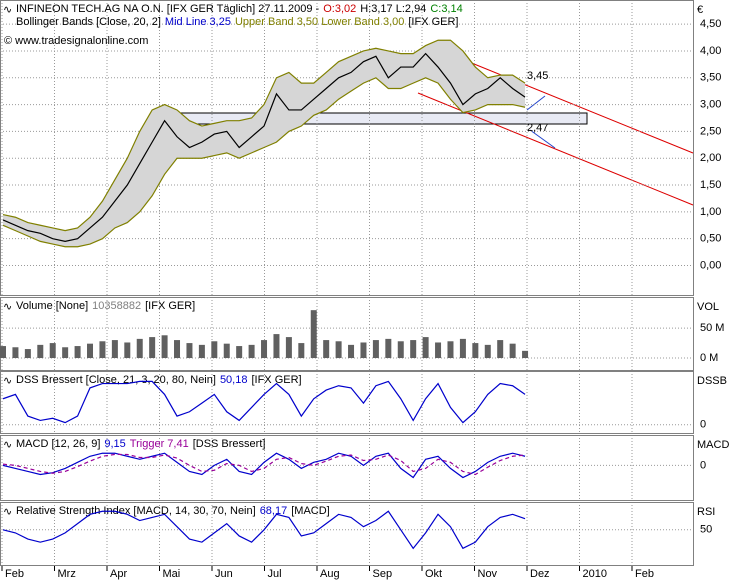  What do you see at coordinates (274, 511) in the screenshot?
I see `title-part: 68,17` at bounding box center [274, 511].